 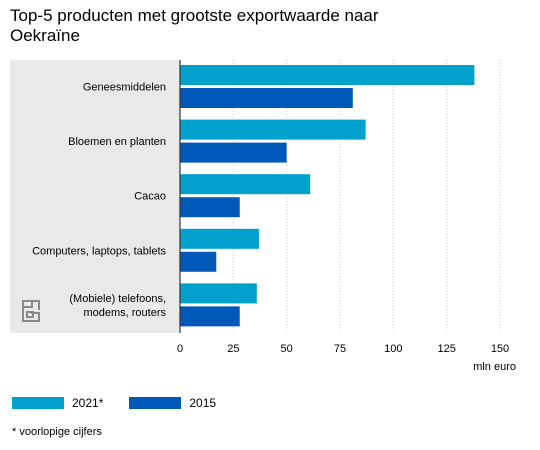 I want to click on footnote: * voorlopige cijfers, so click(x=57, y=432).